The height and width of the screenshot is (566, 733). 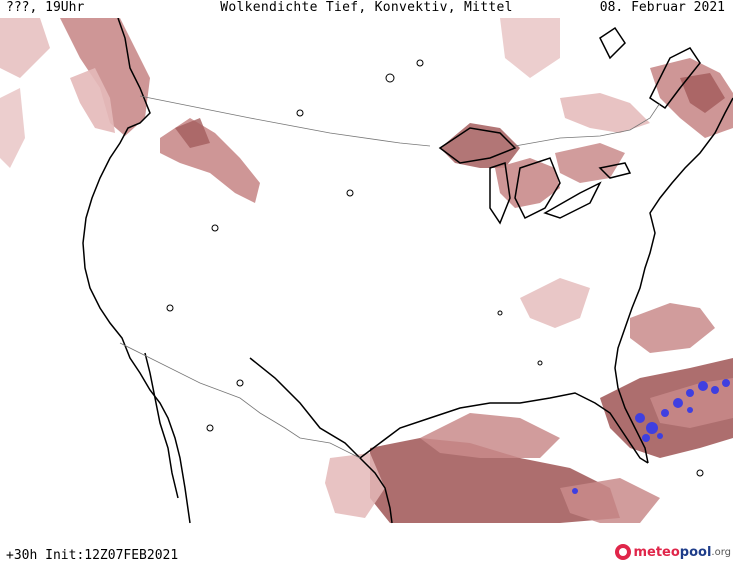 I want to click on logo-text-org: .org, so click(x=721, y=552).